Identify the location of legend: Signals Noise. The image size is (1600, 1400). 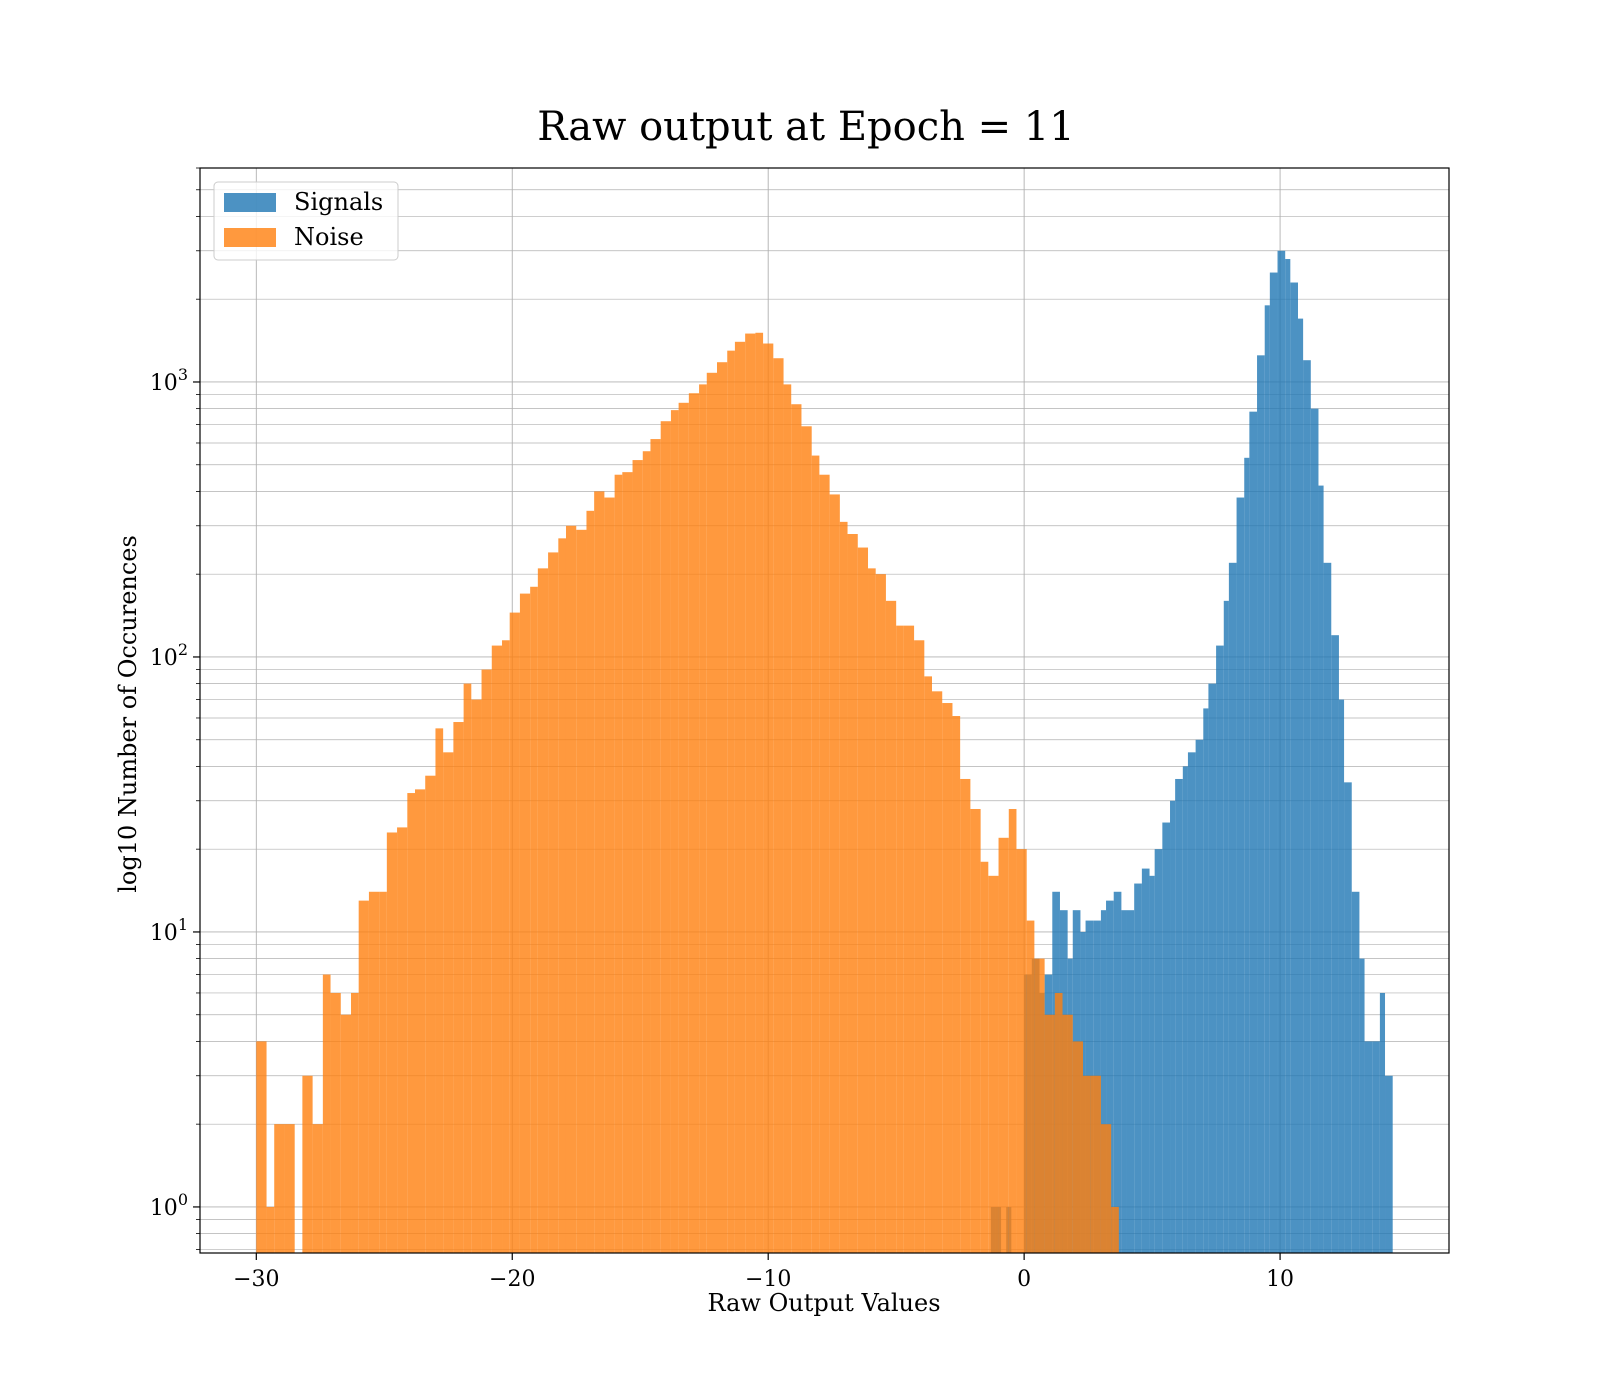
(306, 221).